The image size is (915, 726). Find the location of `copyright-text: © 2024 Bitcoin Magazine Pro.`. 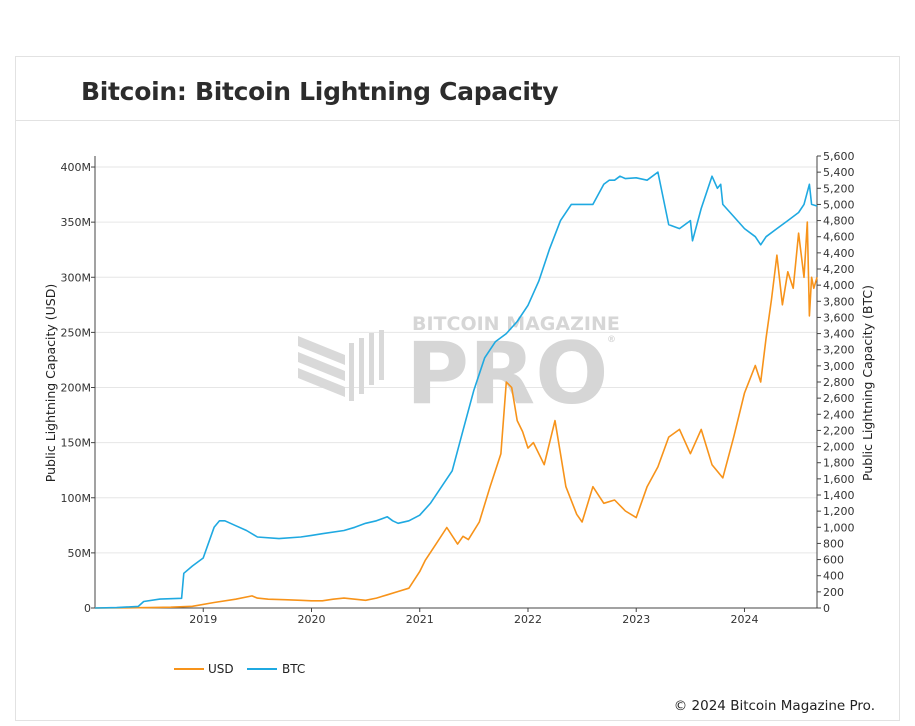

copyright-text: © 2024 Bitcoin Magazine Pro. is located at coordinates (774, 706).